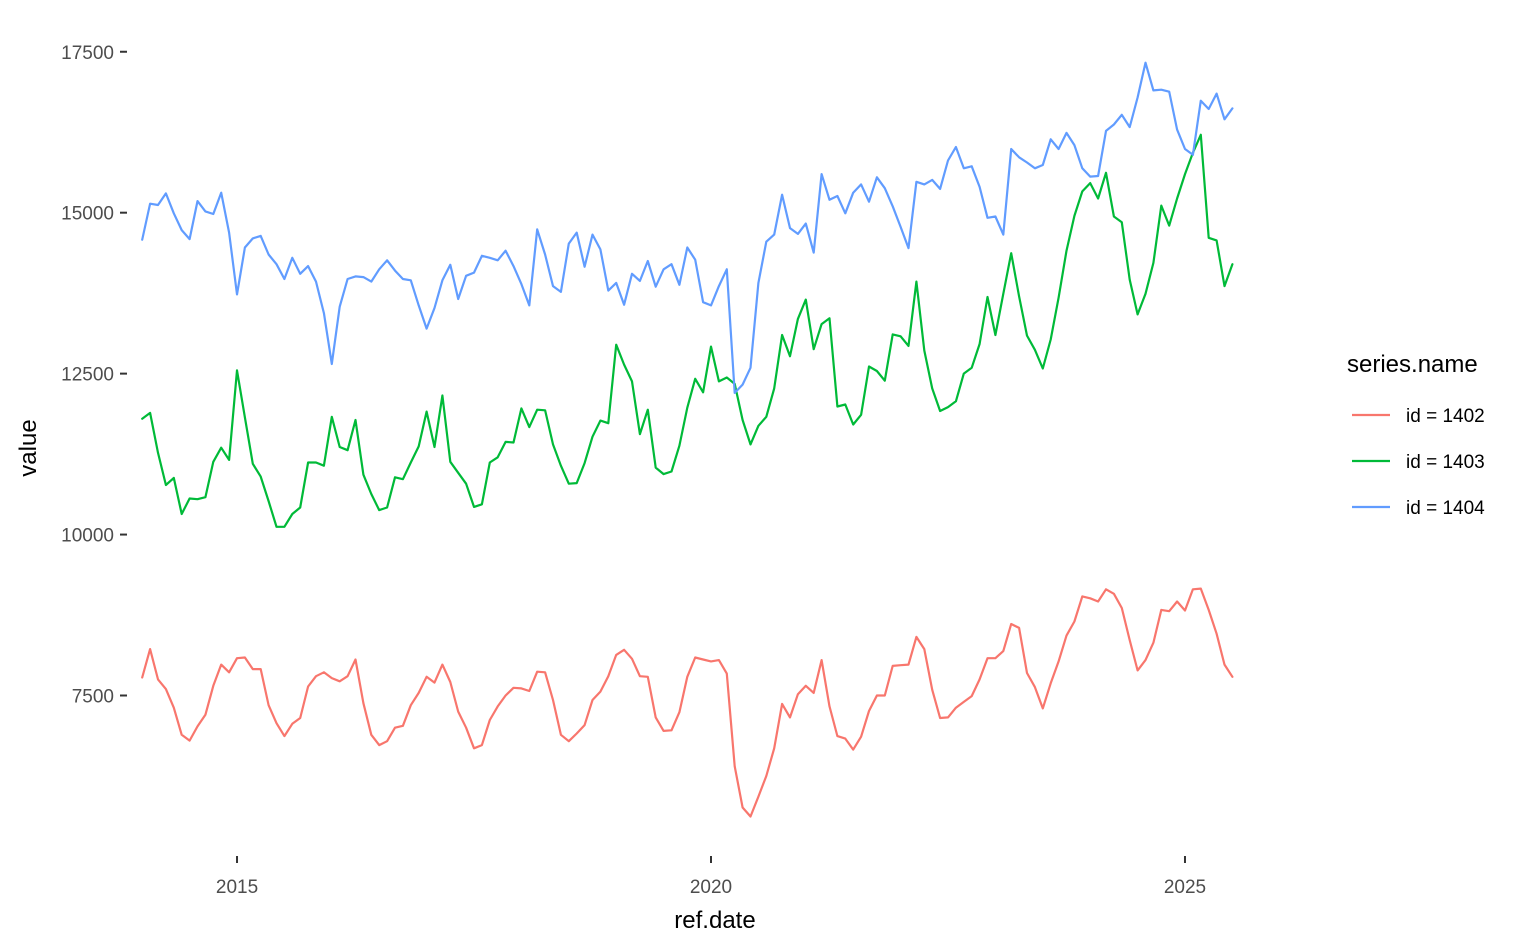  I want to click on legend-label-1404: id = 1404, so click(1445, 508).